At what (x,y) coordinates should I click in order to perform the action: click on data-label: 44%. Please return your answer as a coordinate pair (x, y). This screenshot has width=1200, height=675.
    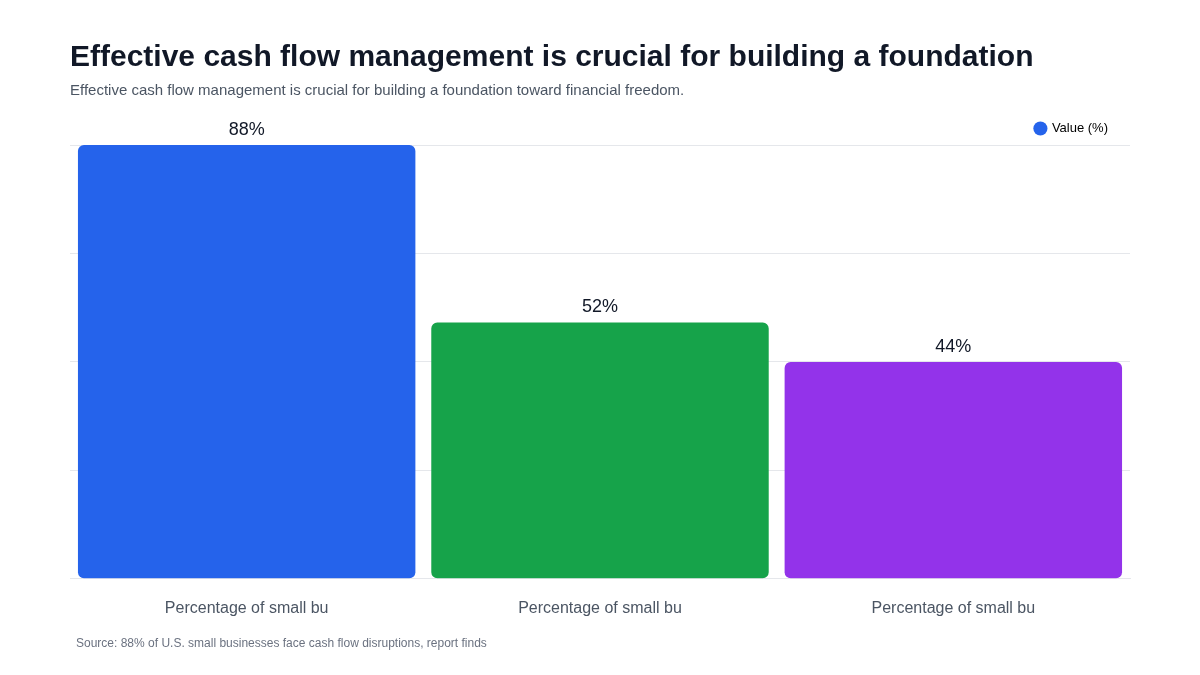
    Looking at the image, I should click on (953, 345).